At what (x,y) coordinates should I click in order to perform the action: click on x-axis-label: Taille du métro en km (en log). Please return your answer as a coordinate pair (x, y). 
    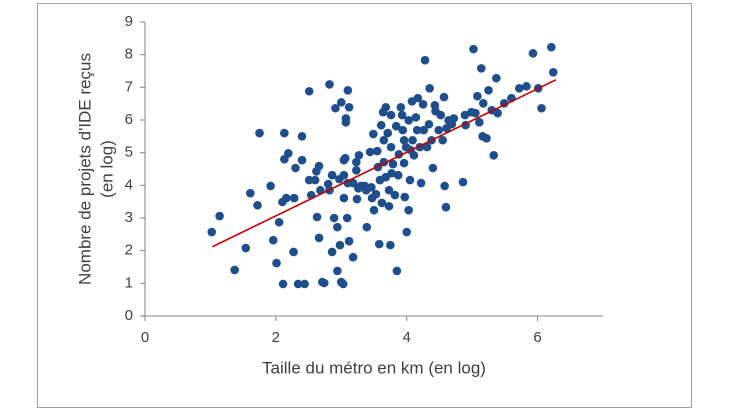
    Looking at the image, I should click on (374, 367).